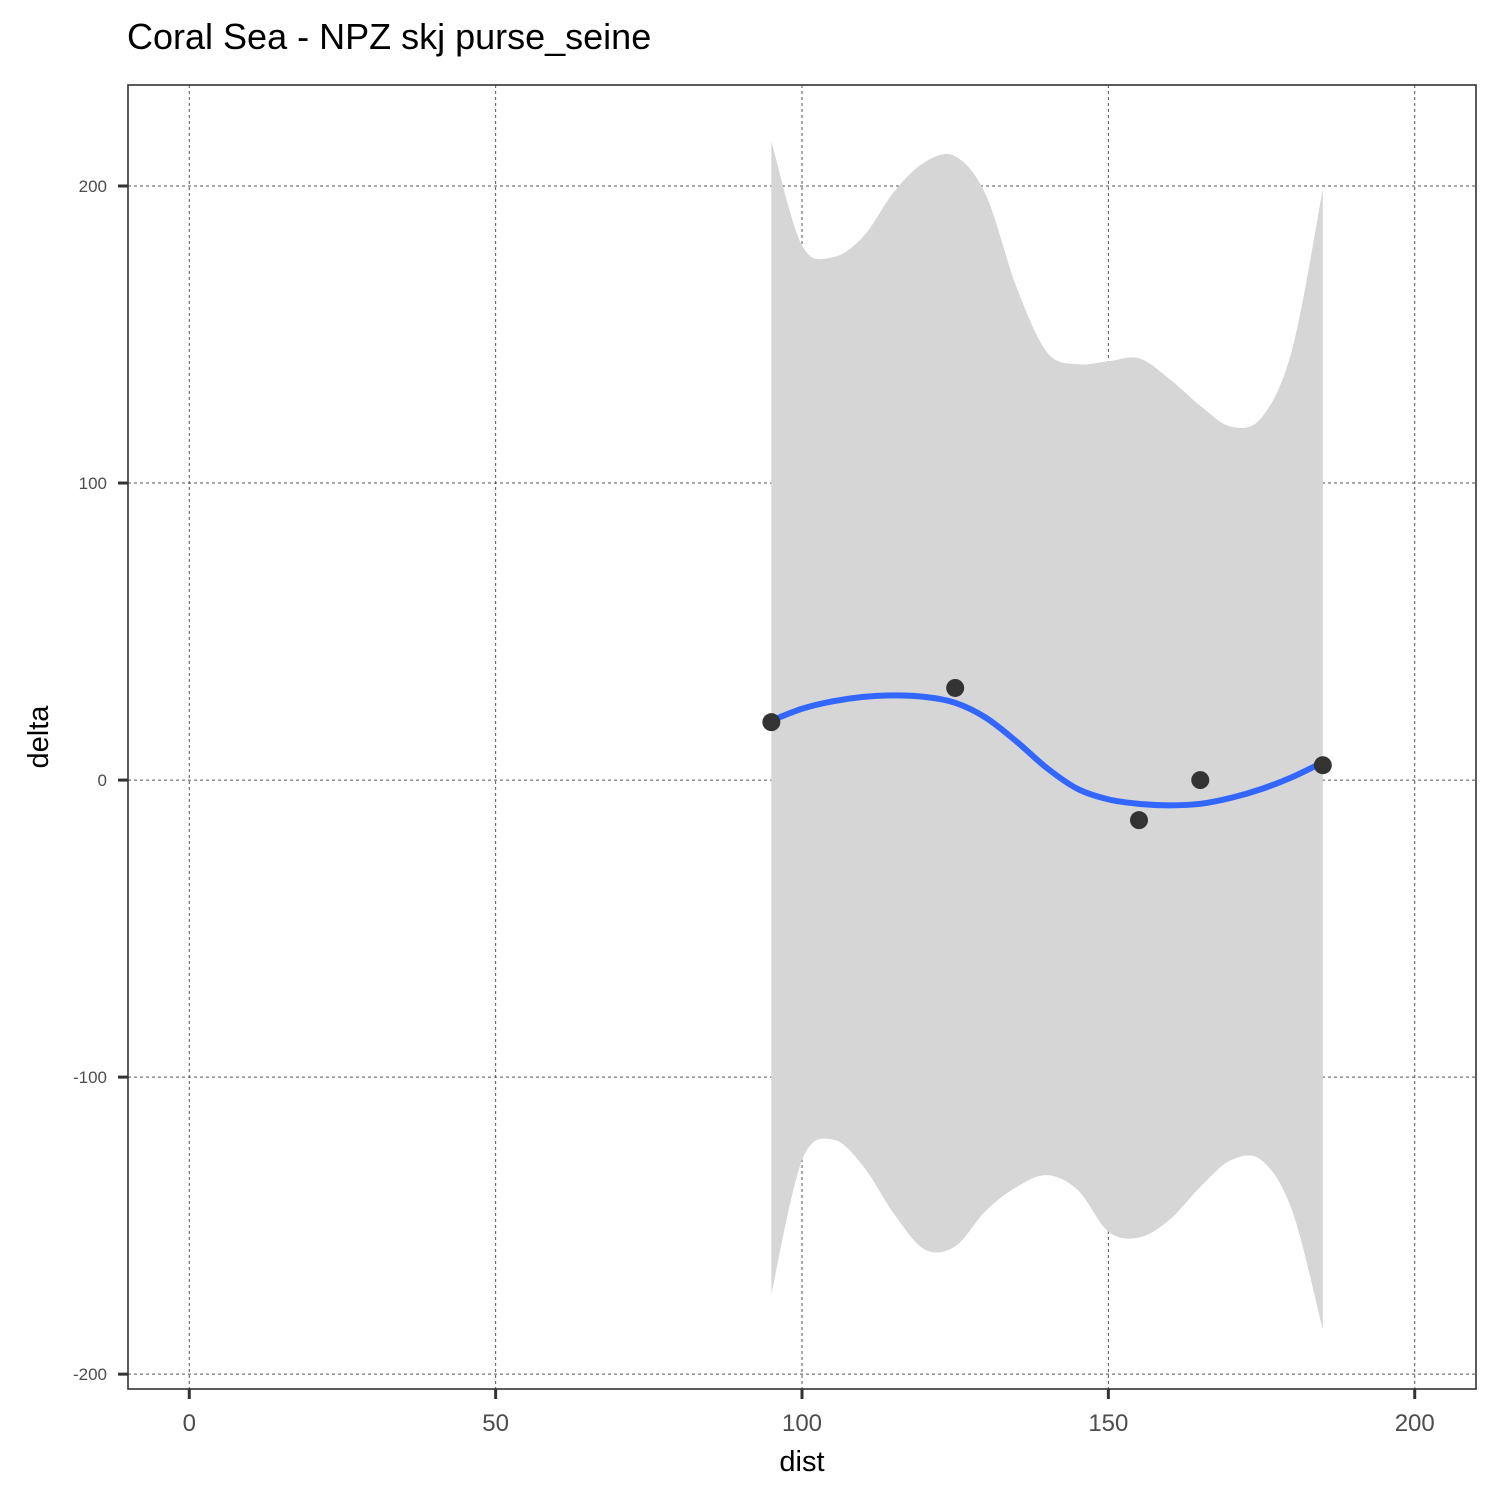 The width and height of the screenshot is (1500, 1500). Describe the element at coordinates (802, 1423) in the screenshot. I see `x-tick-label: 100` at that location.